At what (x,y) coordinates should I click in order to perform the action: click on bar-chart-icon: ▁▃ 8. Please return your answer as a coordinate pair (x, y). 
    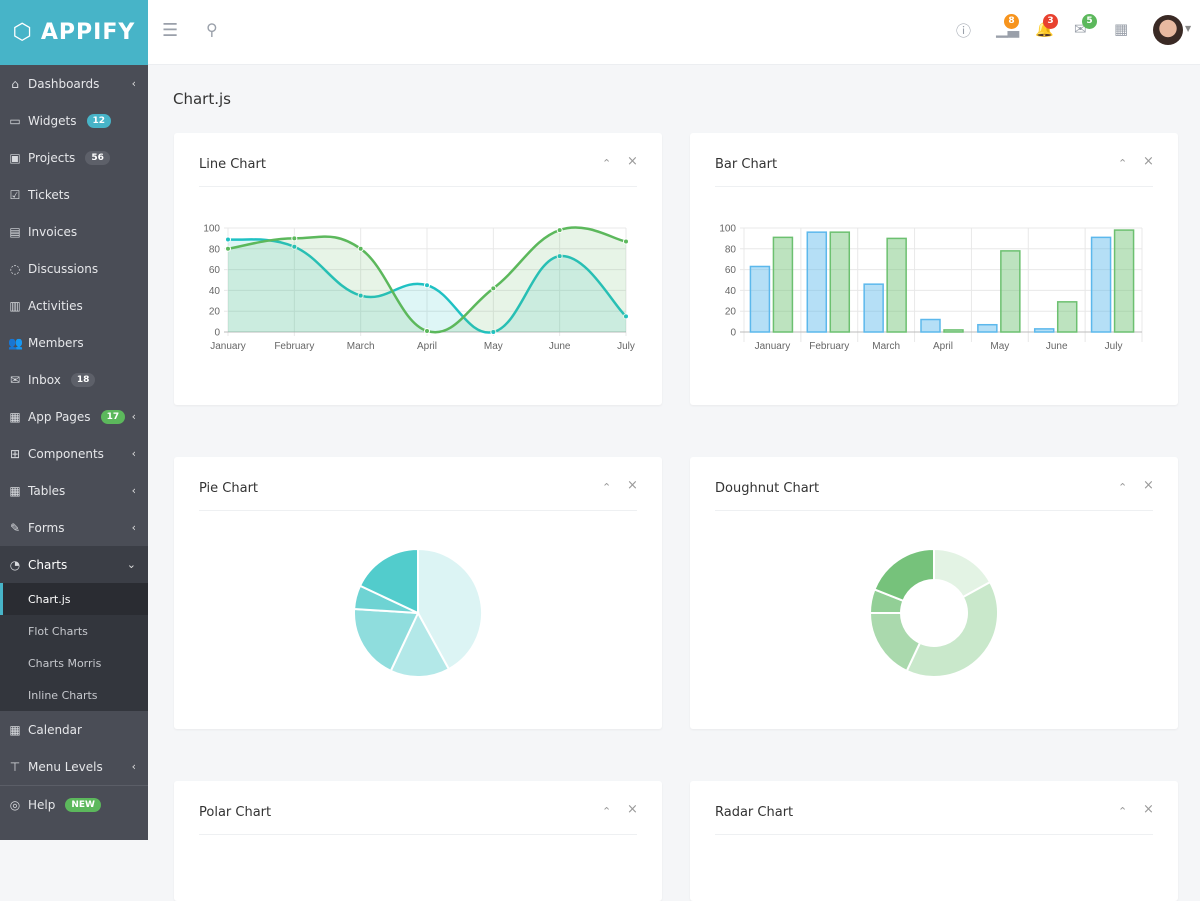
    Looking at the image, I should click on (1008, 26).